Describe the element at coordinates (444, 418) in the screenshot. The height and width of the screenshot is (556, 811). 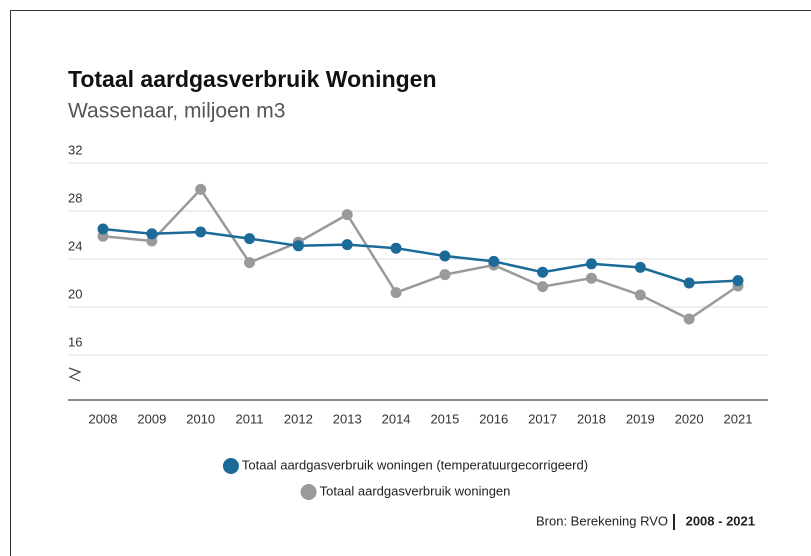
I see `x-tick-label: 2015` at that location.